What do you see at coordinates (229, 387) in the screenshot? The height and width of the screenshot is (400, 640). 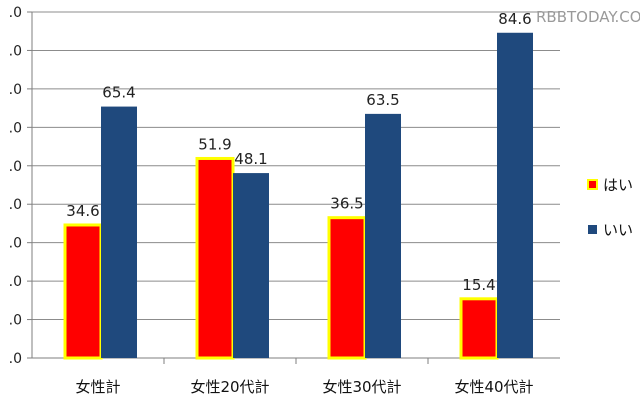 I see `x-category-label: 女性20代計` at bounding box center [229, 387].